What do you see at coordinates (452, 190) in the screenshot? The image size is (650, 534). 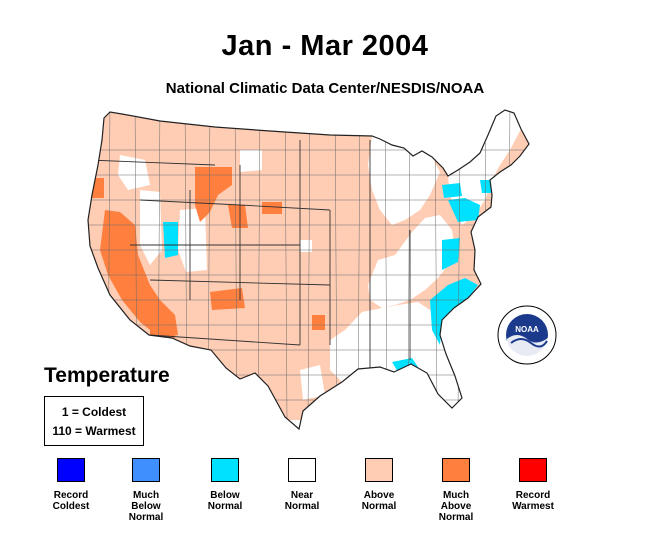 I see `region-below-normal-newyork` at bounding box center [452, 190].